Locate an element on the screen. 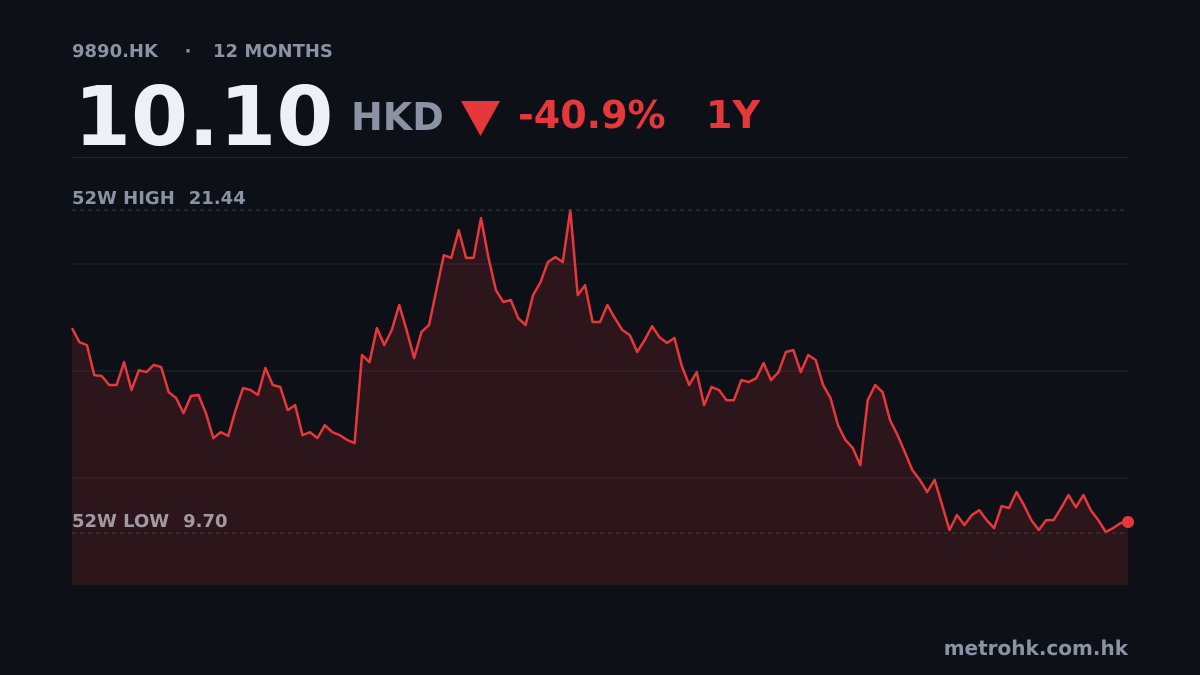 This screenshot has height=675, width=1200. last-point is located at coordinates (1128, 522).